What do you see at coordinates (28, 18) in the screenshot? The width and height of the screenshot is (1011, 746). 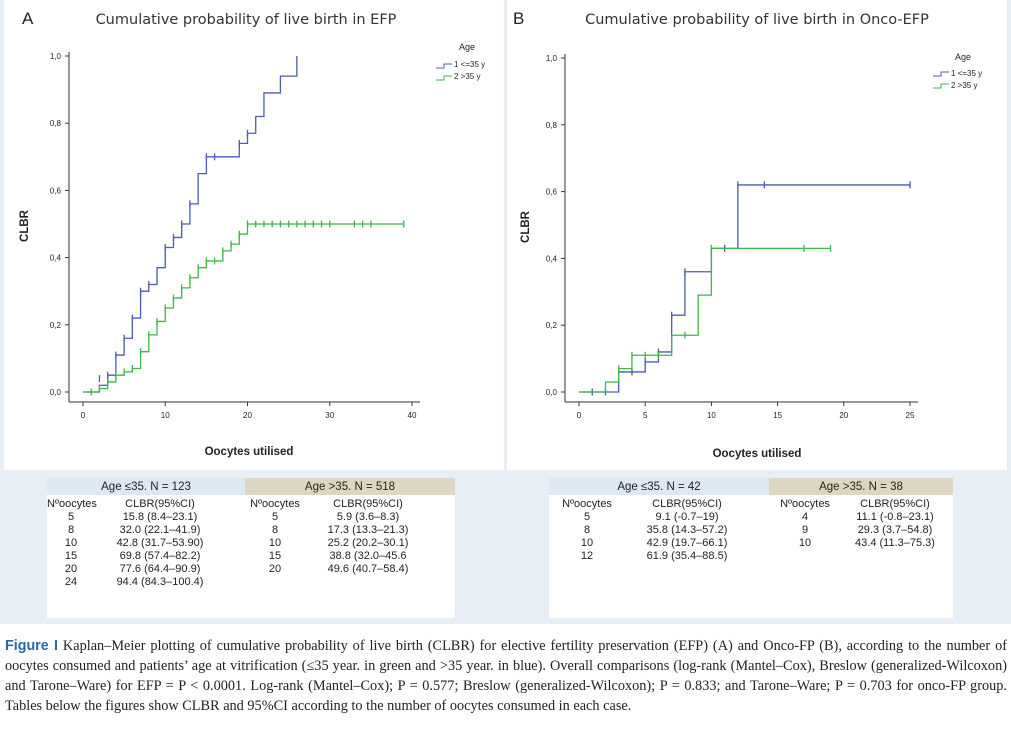 I see `panel-letter: A` at bounding box center [28, 18].